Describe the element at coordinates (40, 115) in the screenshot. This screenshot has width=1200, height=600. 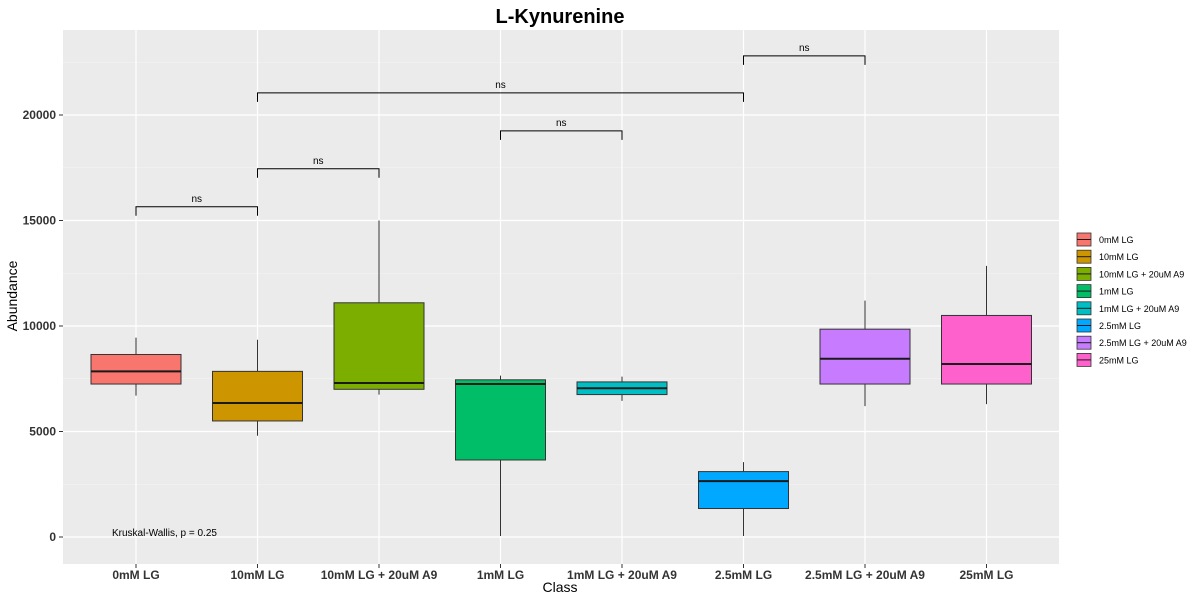
I see `y-tick-label: 20000` at that location.